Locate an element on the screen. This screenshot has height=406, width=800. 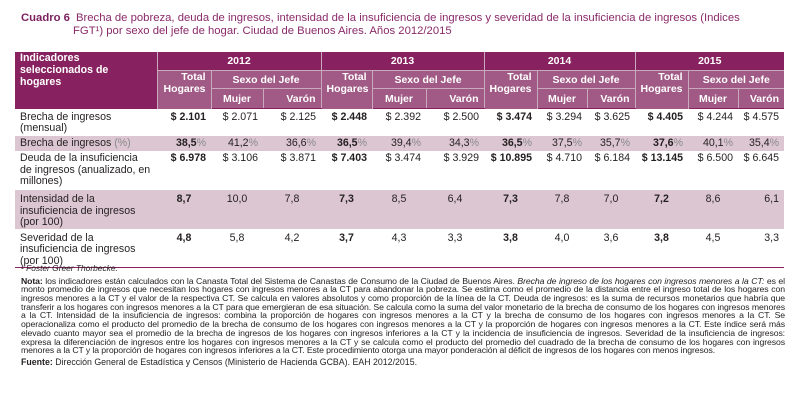
table-cell: 8,5 is located at coordinates (399, 209).